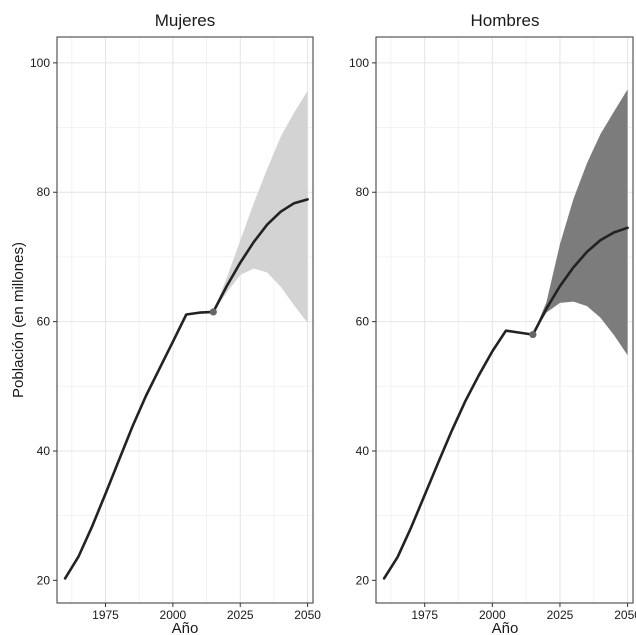 This screenshot has width=636, height=635. I want to click on panel-title-mujeres: Mujeres, so click(185, 20).